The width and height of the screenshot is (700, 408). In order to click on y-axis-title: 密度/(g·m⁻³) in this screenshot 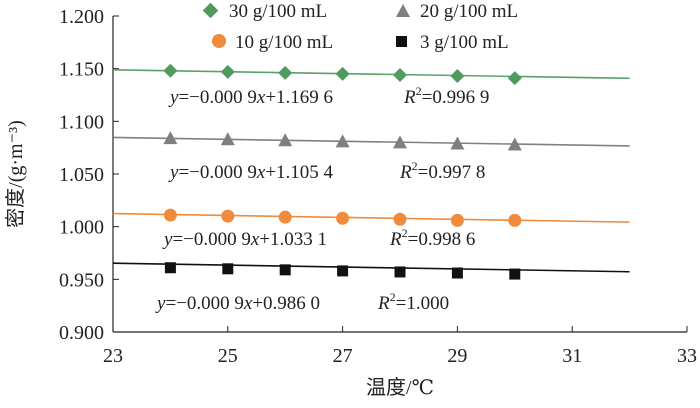, I will do `click(15, 174)`.